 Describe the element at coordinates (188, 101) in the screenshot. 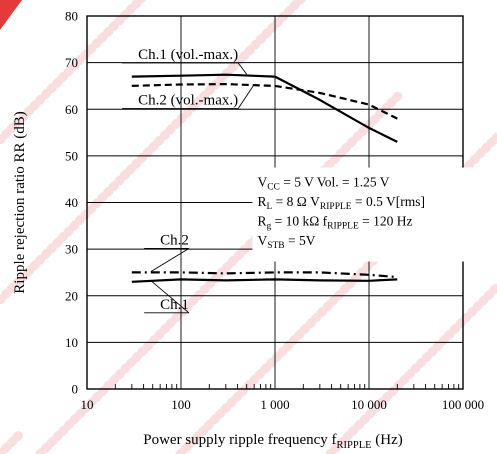

I see `series-label-2: Ch.2 (vol.-max.)` at that location.